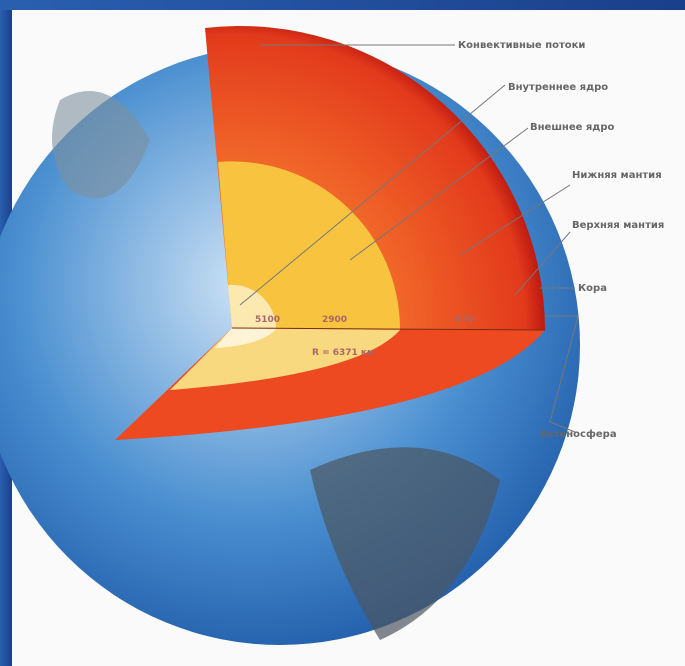  What do you see at coordinates (245, 338) in the screenshot?
I see `inner-core-cut` at bounding box center [245, 338].